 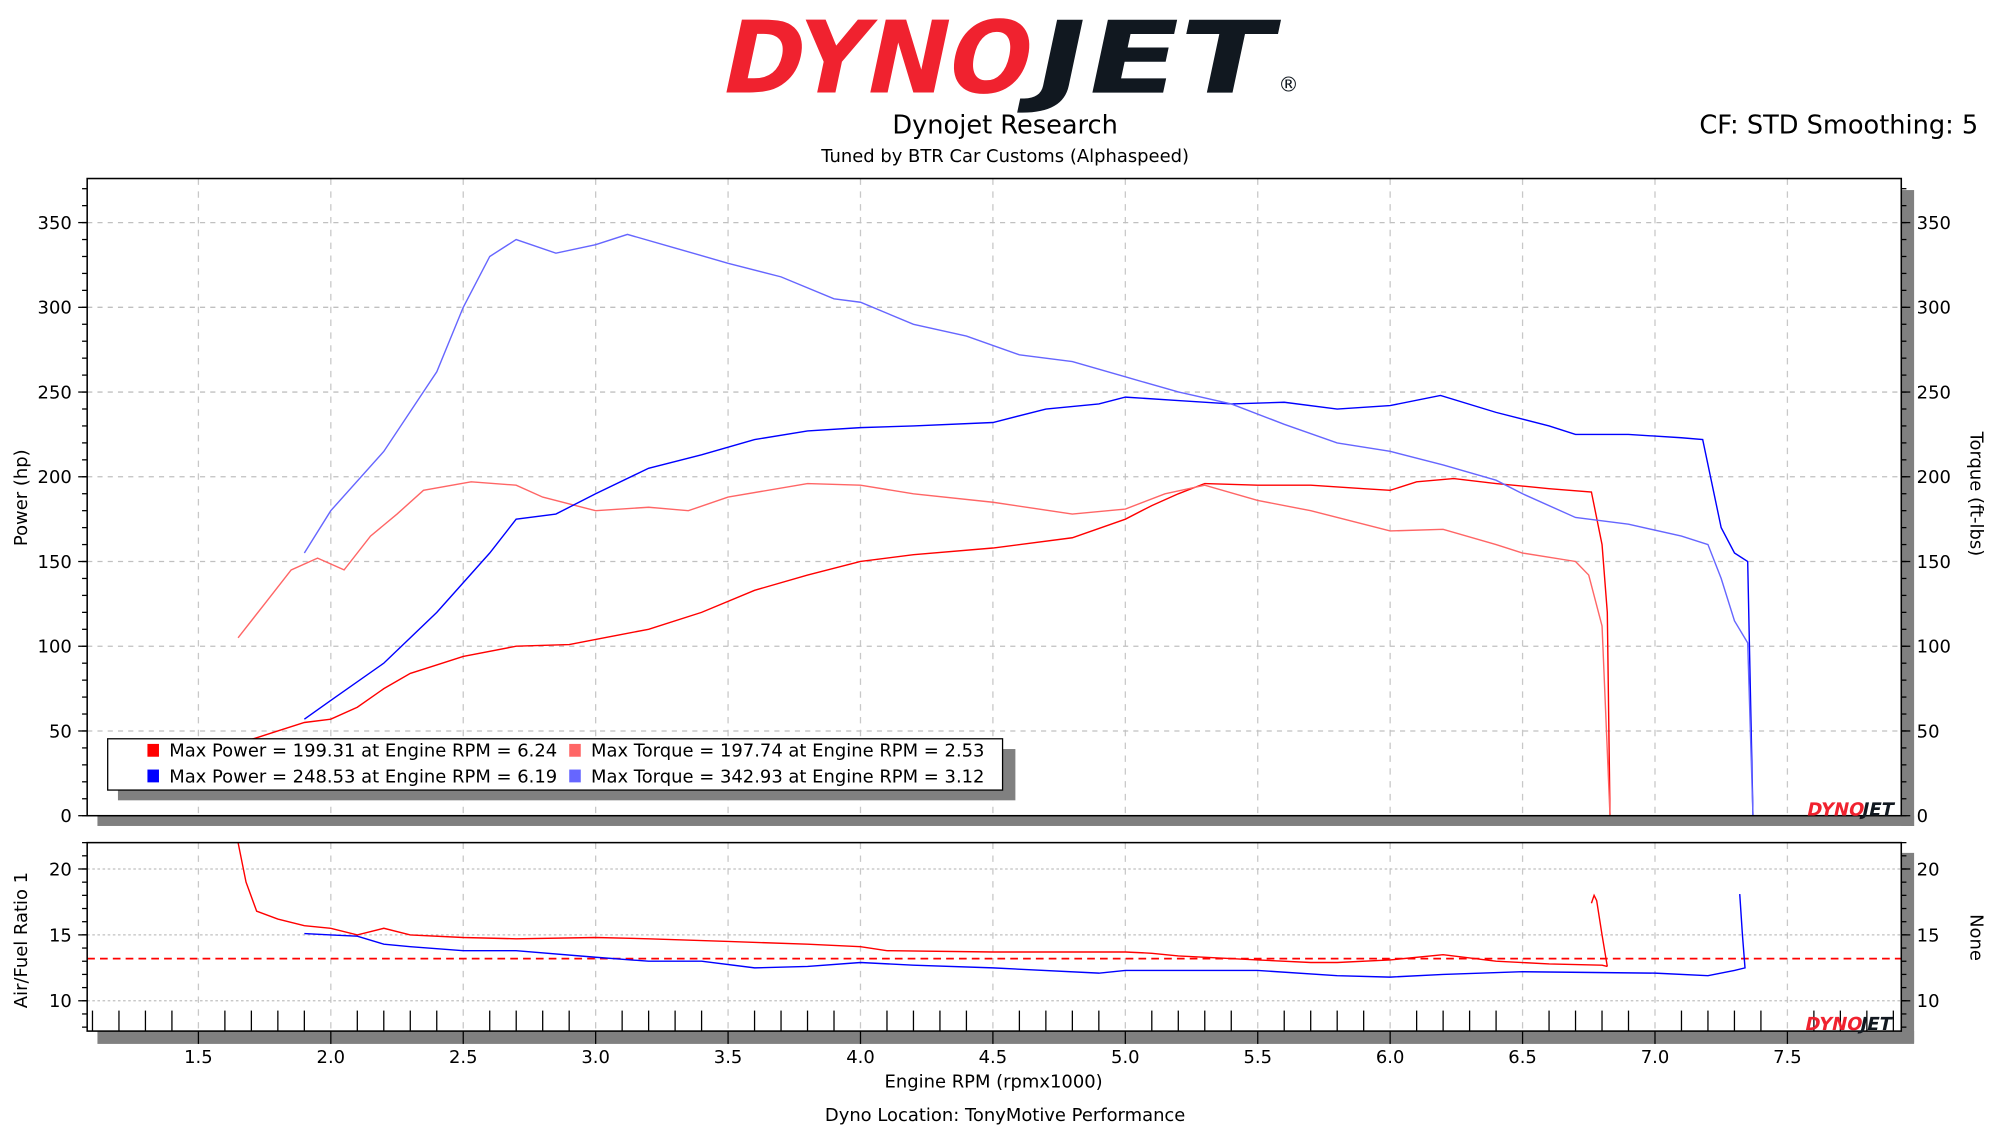 I want to click on watermark-main: DYNO JET, so click(x=1850, y=810).